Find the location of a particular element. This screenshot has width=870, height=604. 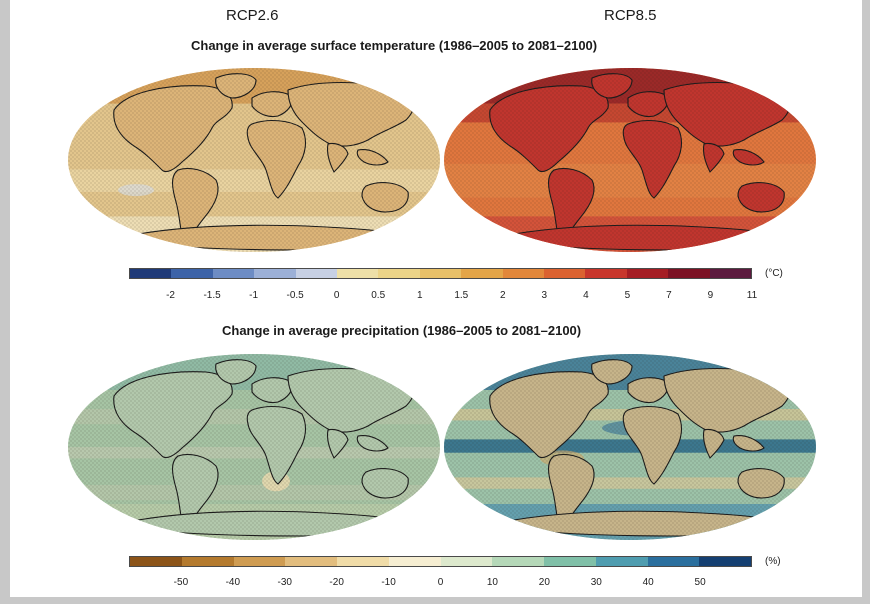

rcp85-precipitation-map is located at coordinates (630, 447).